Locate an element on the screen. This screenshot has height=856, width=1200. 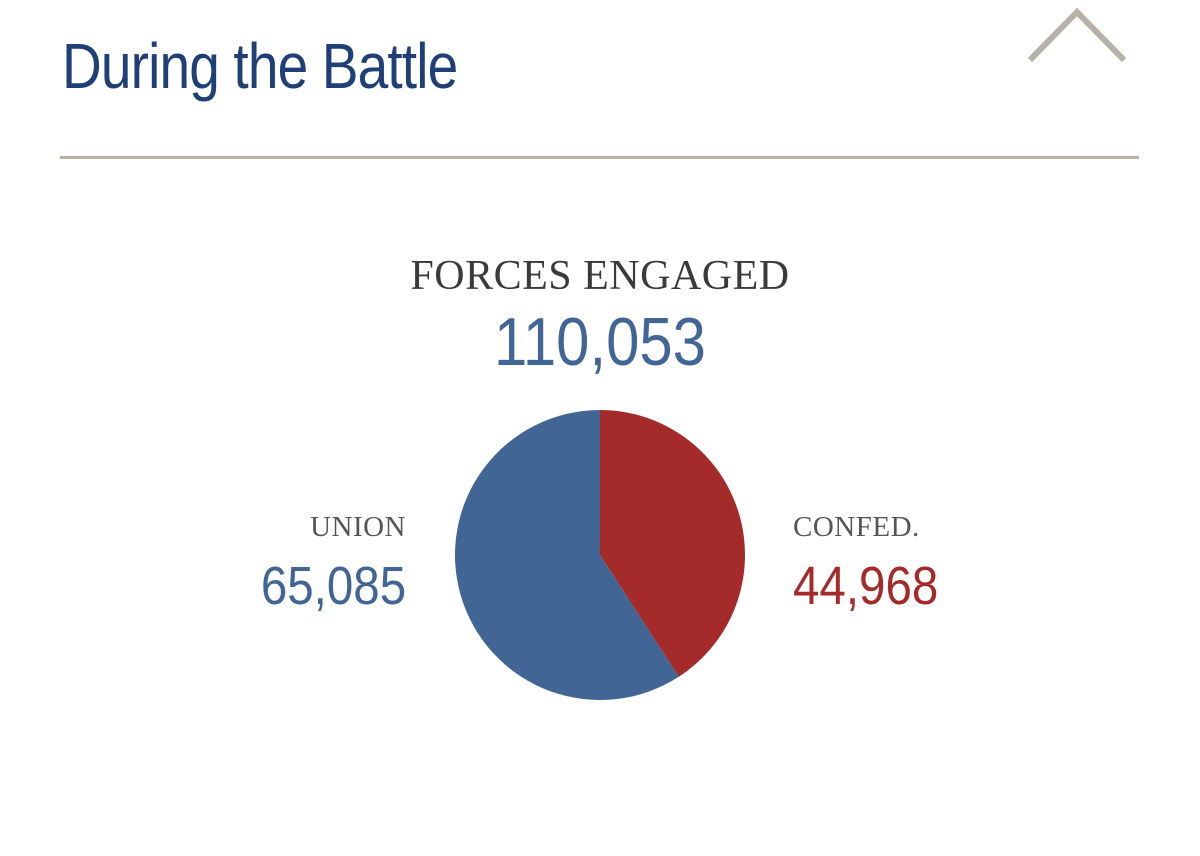
pie-slice-union is located at coordinates (567, 555).